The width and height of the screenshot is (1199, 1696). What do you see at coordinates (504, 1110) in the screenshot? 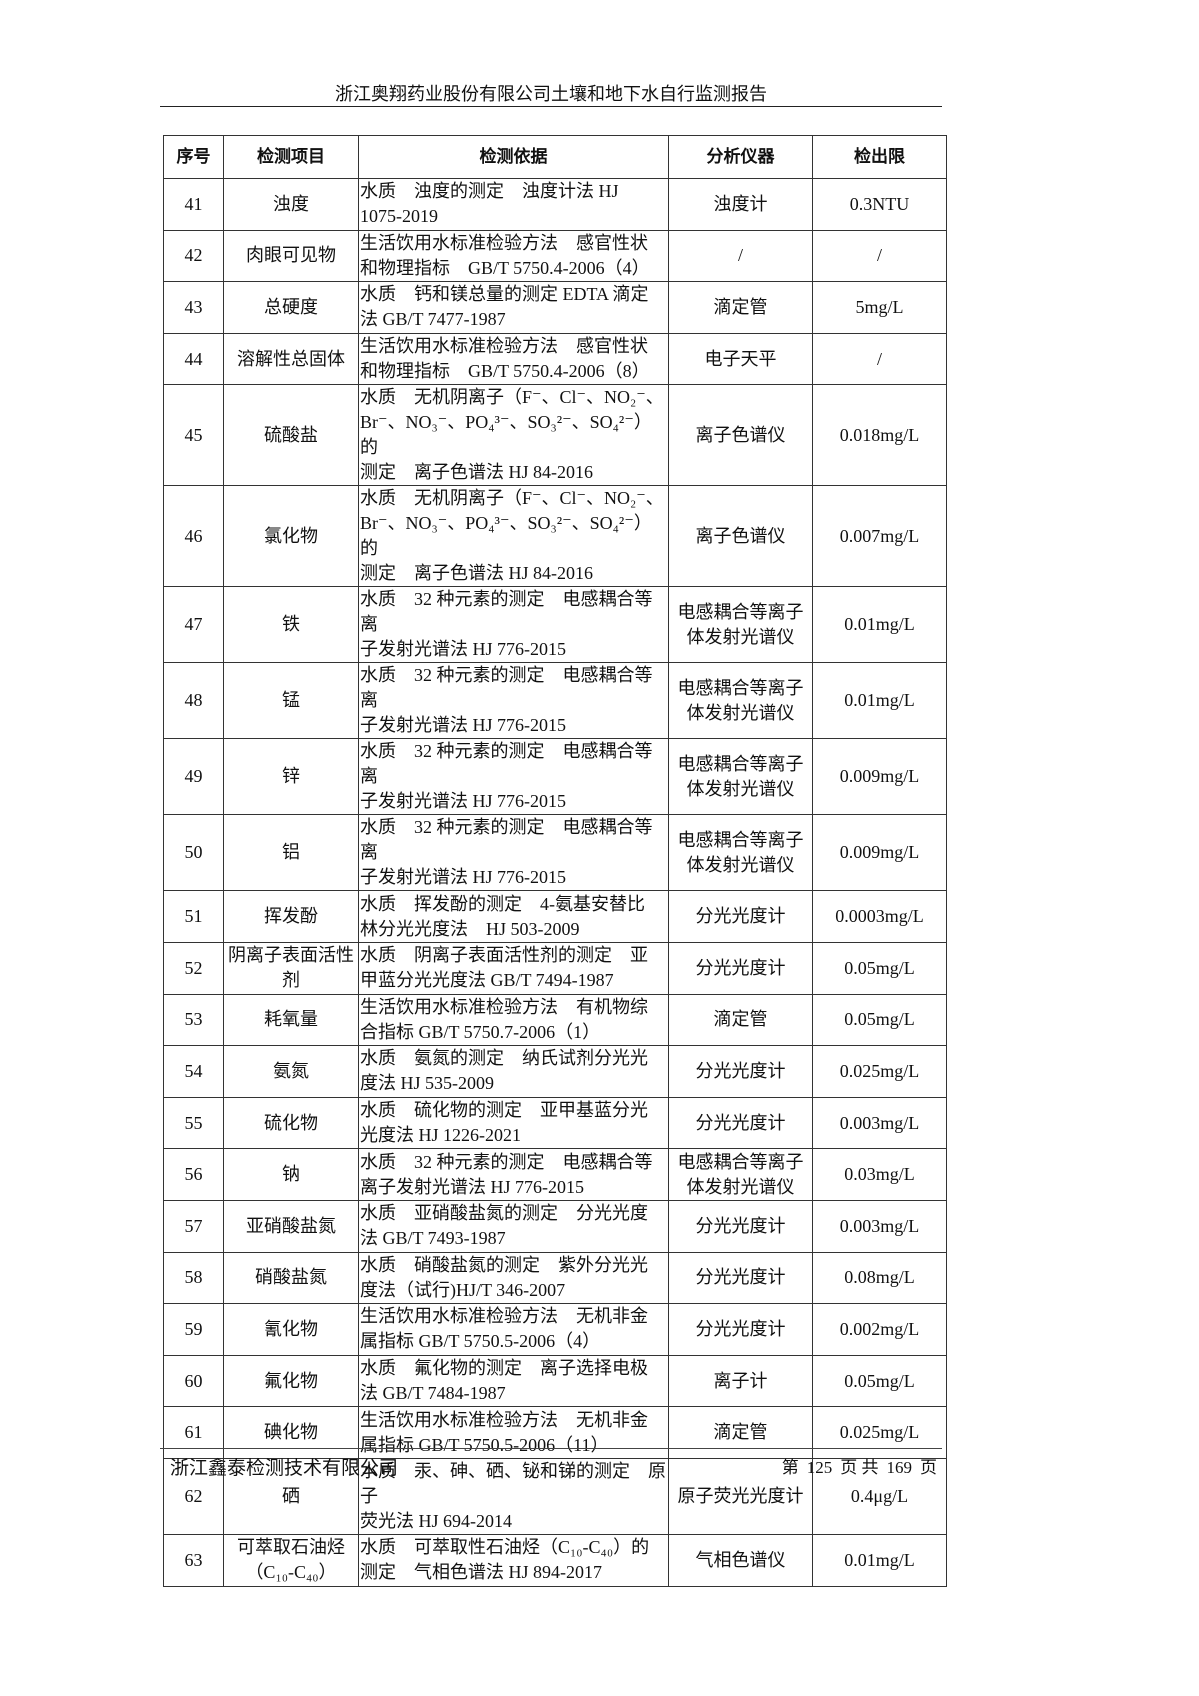
I see `method-line: 水质 硫化物的测定 亚甲基蓝分光` at bounding box center [504, 1110].